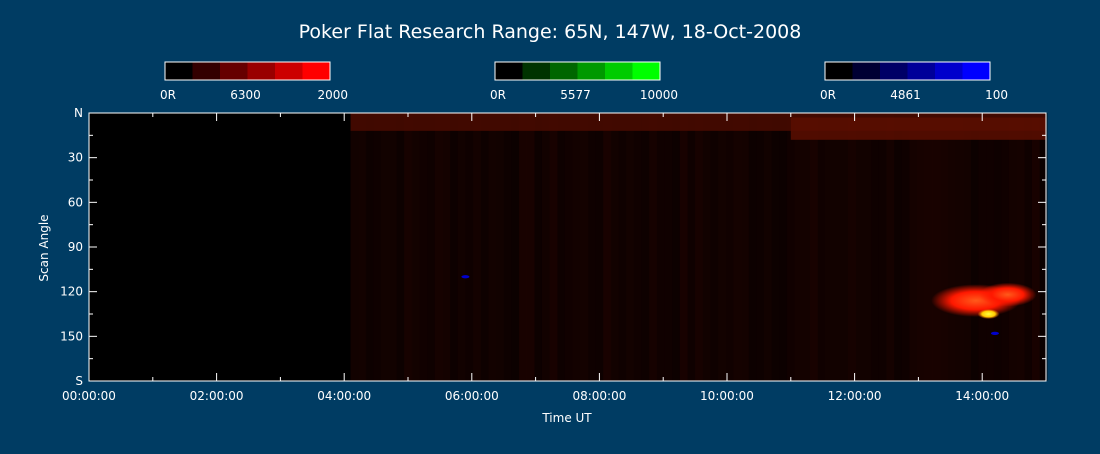 The height and width of the screenshot is (454, 1100). What do you see at coordinates (89, 396) in the screenshot?
I see `x-tick-label: 00:00:00` at bounding box center [89, 396].